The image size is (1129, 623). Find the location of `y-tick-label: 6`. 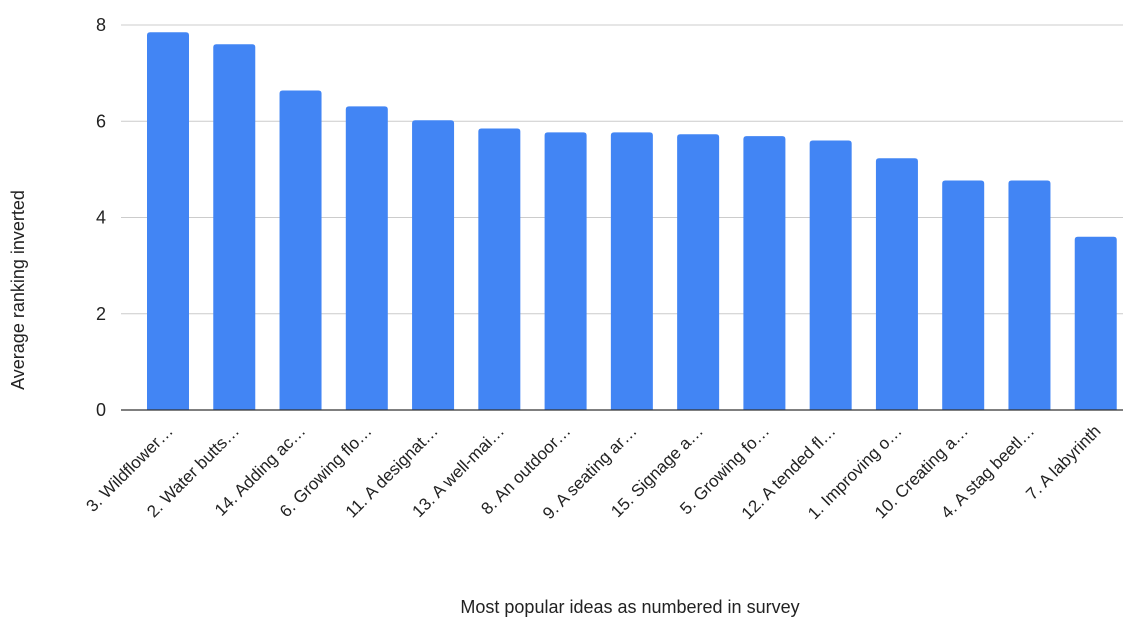

y-tick-label: 6 is located at coordinates (101, 121).